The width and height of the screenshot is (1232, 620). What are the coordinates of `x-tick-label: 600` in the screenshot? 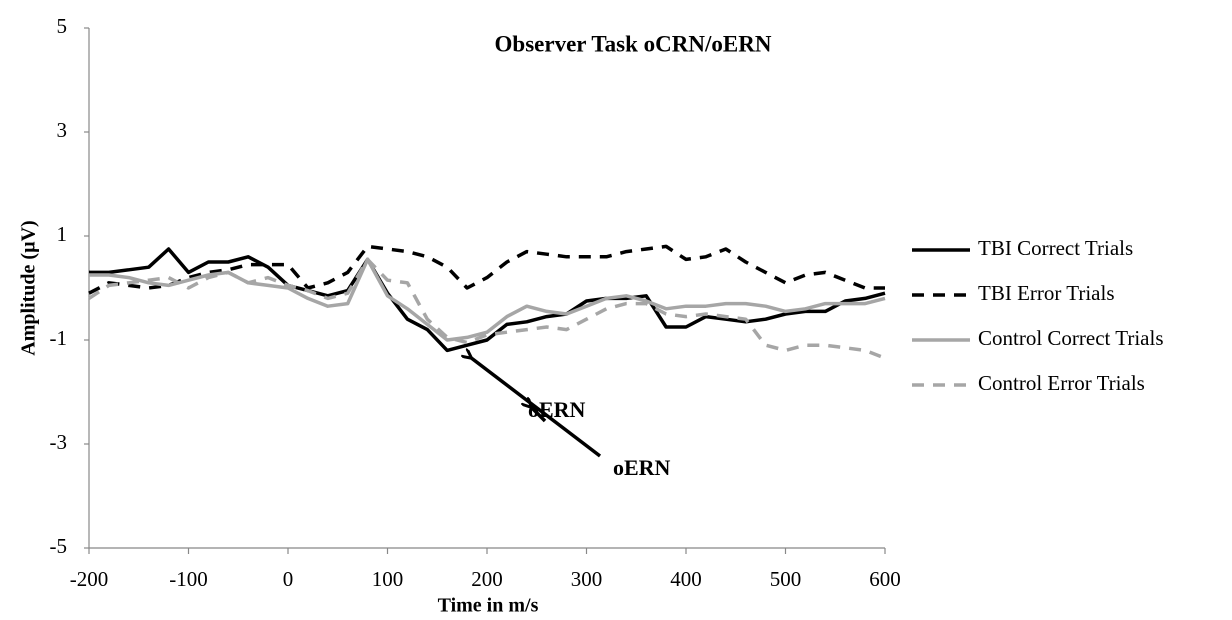 It's located at (885, 579).